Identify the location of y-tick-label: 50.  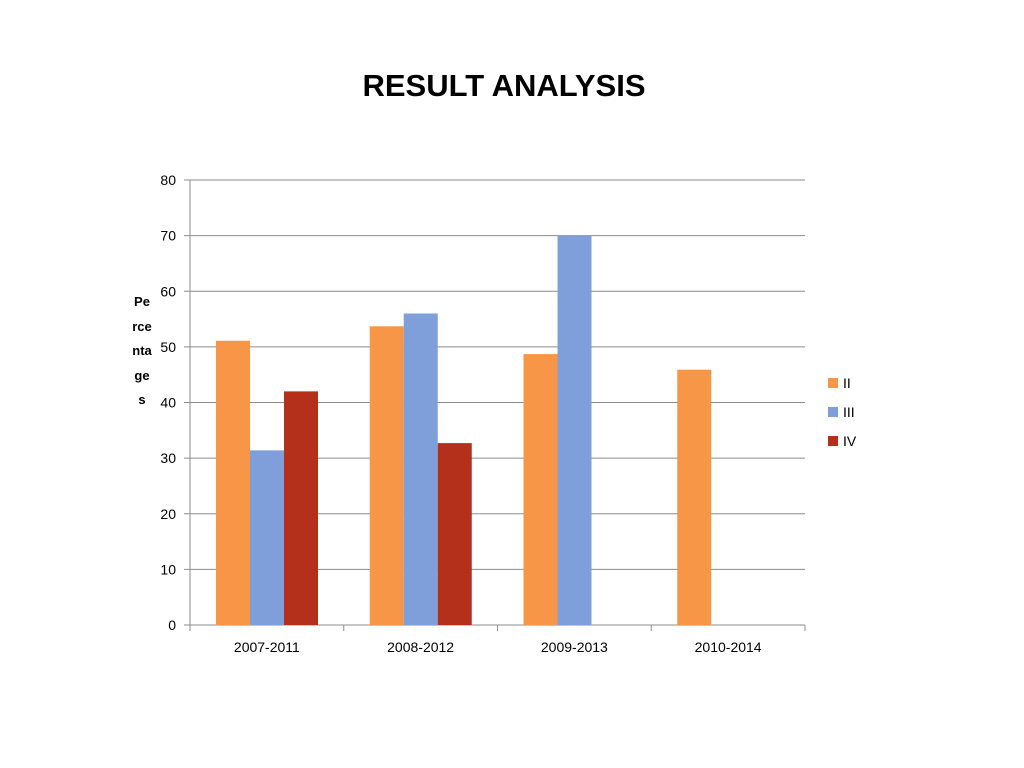
(168, 347).